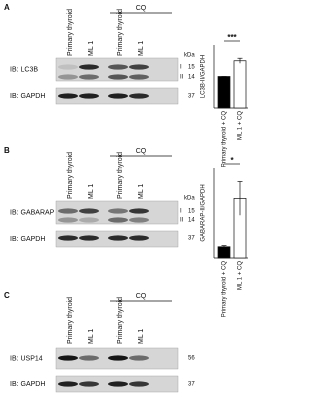  What do you see at coordinates (7, 7) in the screenshot?
I see `panel-label: A` at bounding box center [7, 7].